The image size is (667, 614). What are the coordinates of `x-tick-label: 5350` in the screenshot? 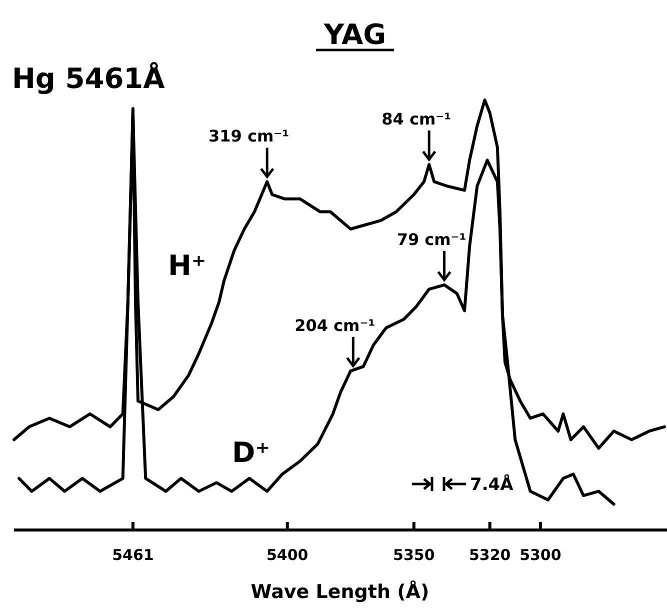 It's located at (414, 555).